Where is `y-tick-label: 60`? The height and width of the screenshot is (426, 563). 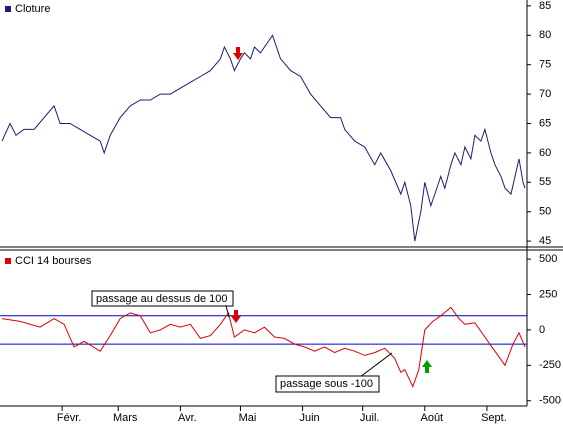 y-tick-label: 60 is located at coordinates (545, 153).